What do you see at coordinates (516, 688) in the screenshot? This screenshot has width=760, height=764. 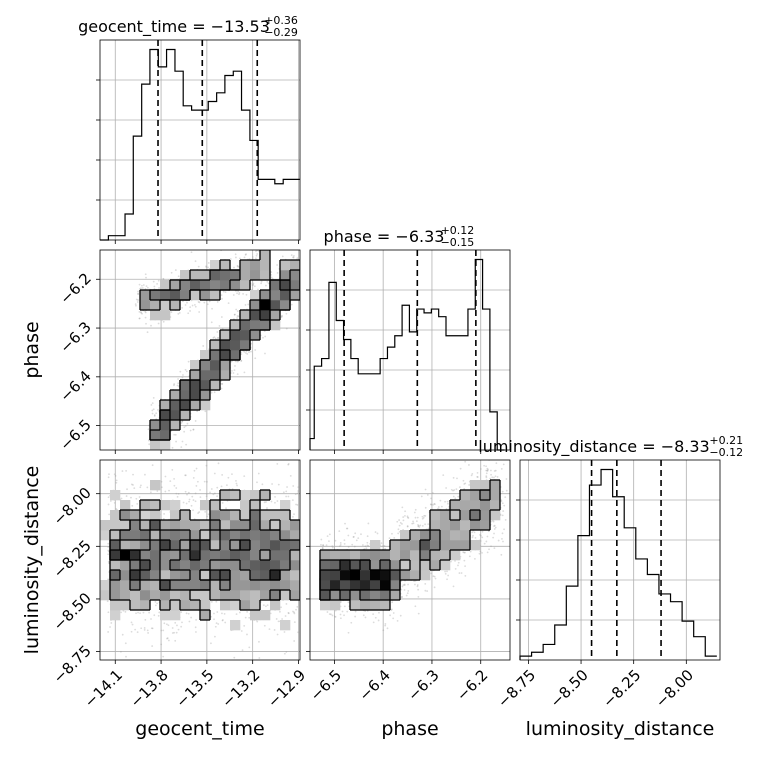 I see `tick-label-x: −8.75` at bounding box center [516, 688].